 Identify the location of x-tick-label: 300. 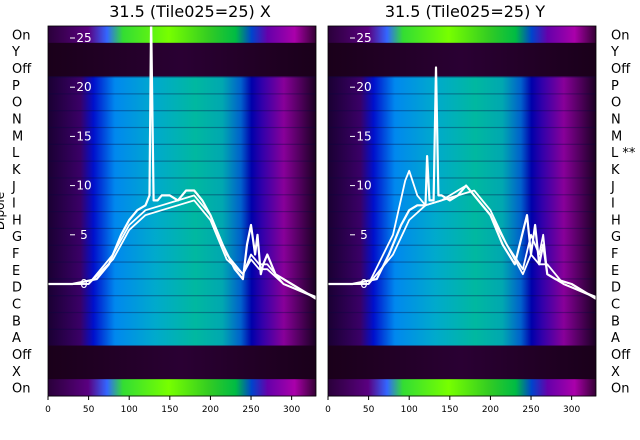
(291, 410).